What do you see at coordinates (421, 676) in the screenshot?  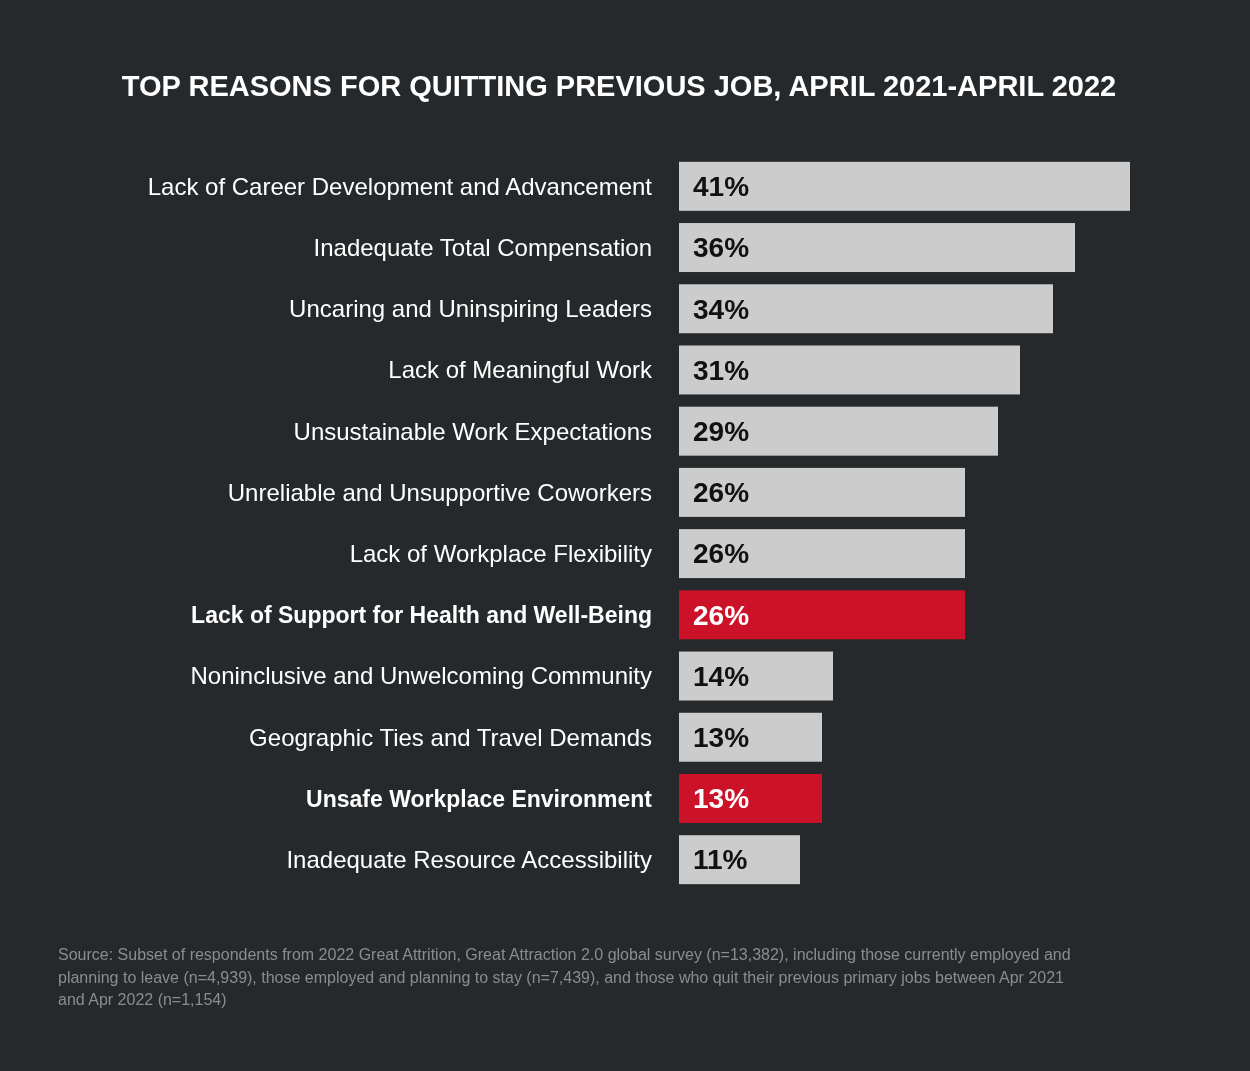 I see `y-tick-label: Noninclusive and Unwelcoming Community` at bounding box center [421, 676].